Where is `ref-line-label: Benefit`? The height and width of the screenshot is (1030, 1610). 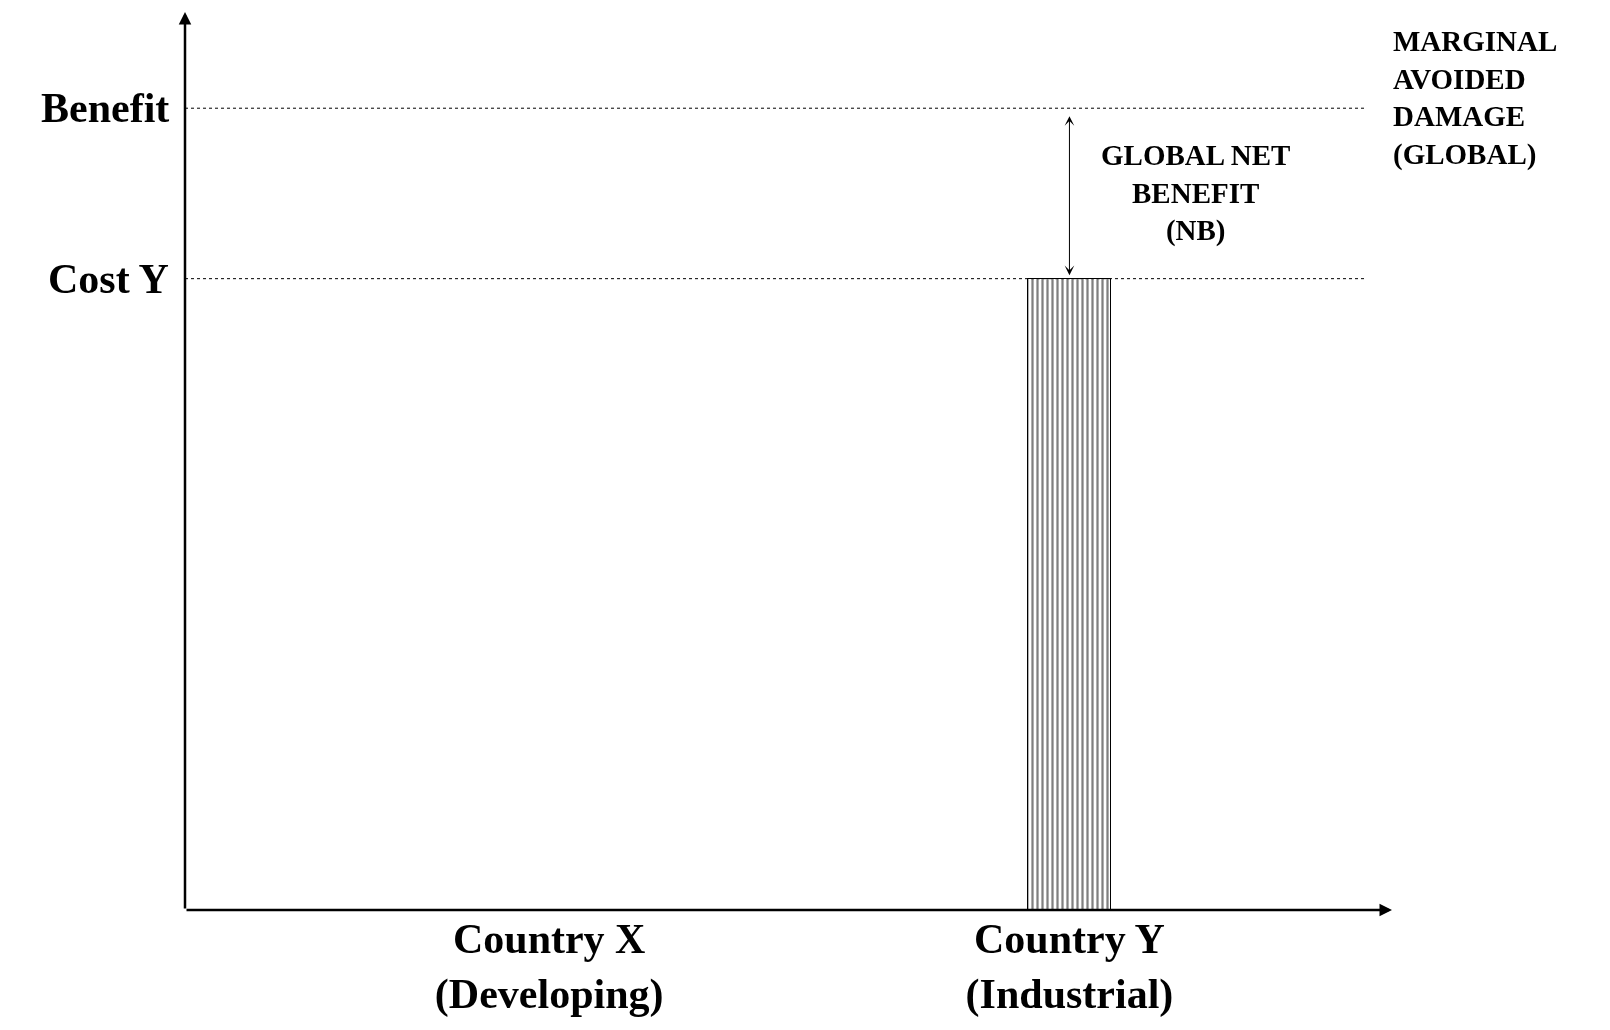 ref-line-label: Benefit is located at coordinates (105, 108).